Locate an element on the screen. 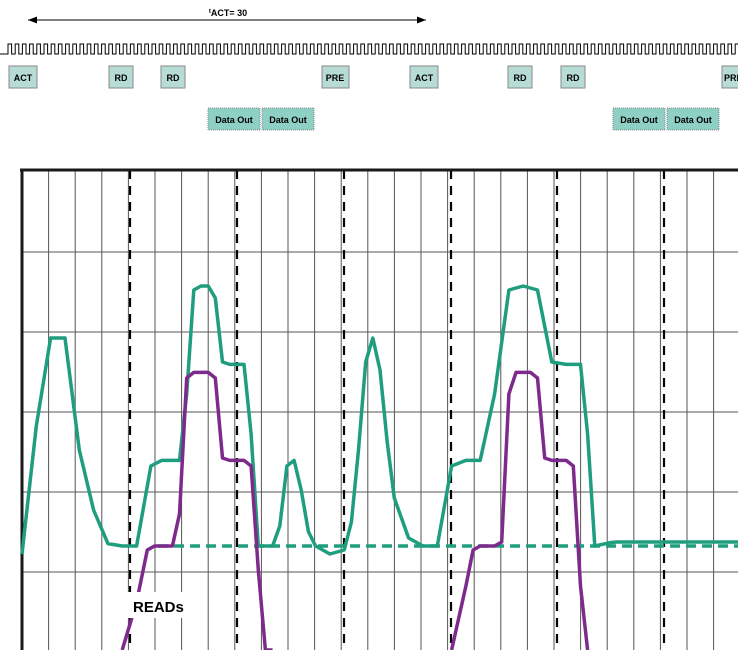 The image size is (738, 650). reads-label-bg is located at coordinates (158, 605).